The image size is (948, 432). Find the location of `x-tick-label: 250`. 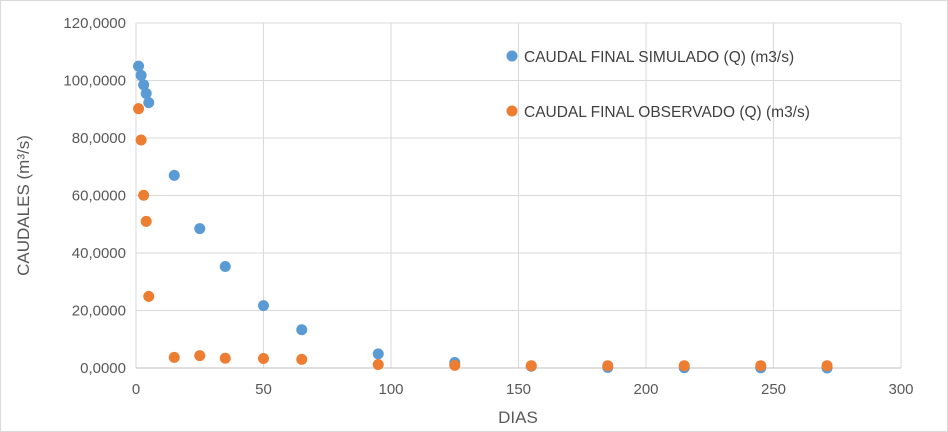

x-tick-label: 250 is located at coordinates (773, 389).